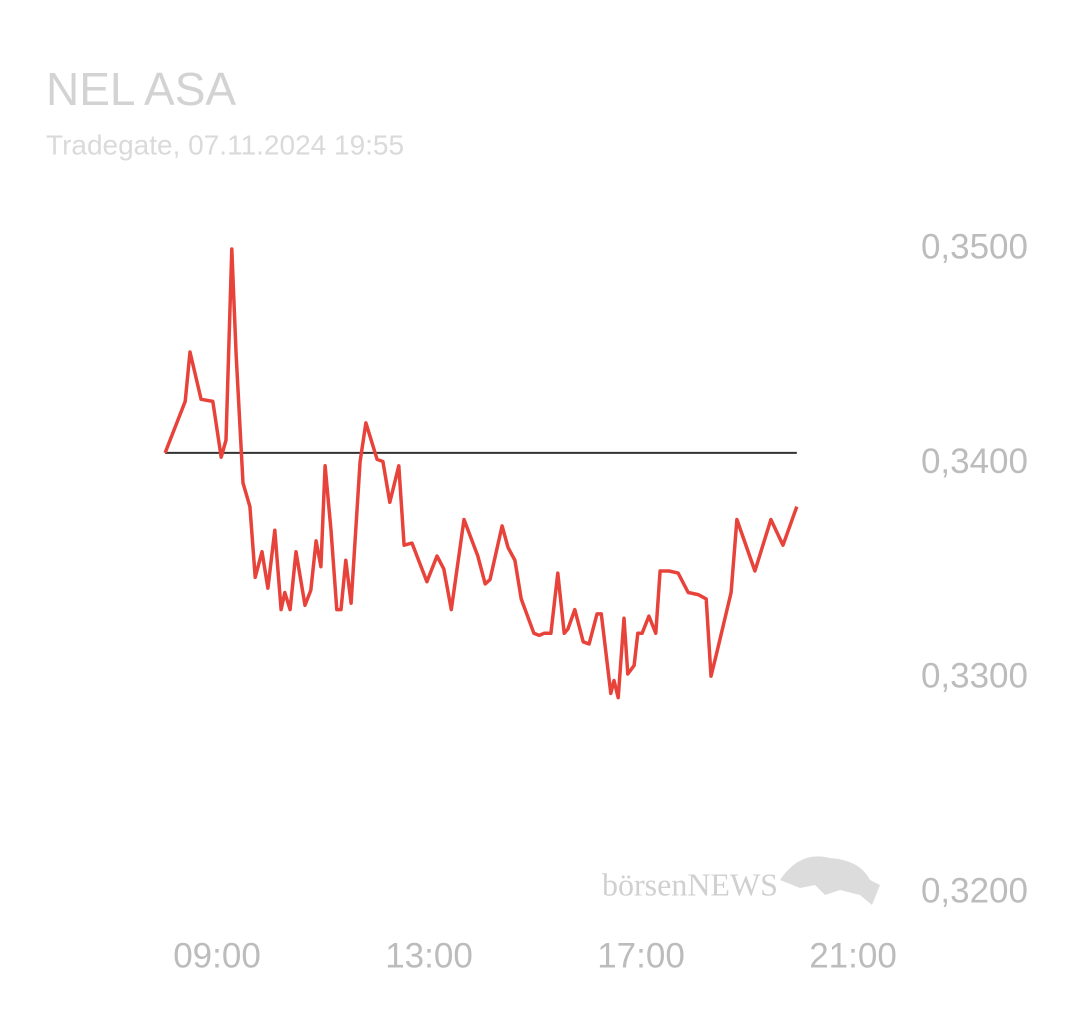 The image size is (1080, 1013). What do you see at coordinates (830, 880) in the screenshot?
I see `watermark-icon` at bounding box center [830, 880].